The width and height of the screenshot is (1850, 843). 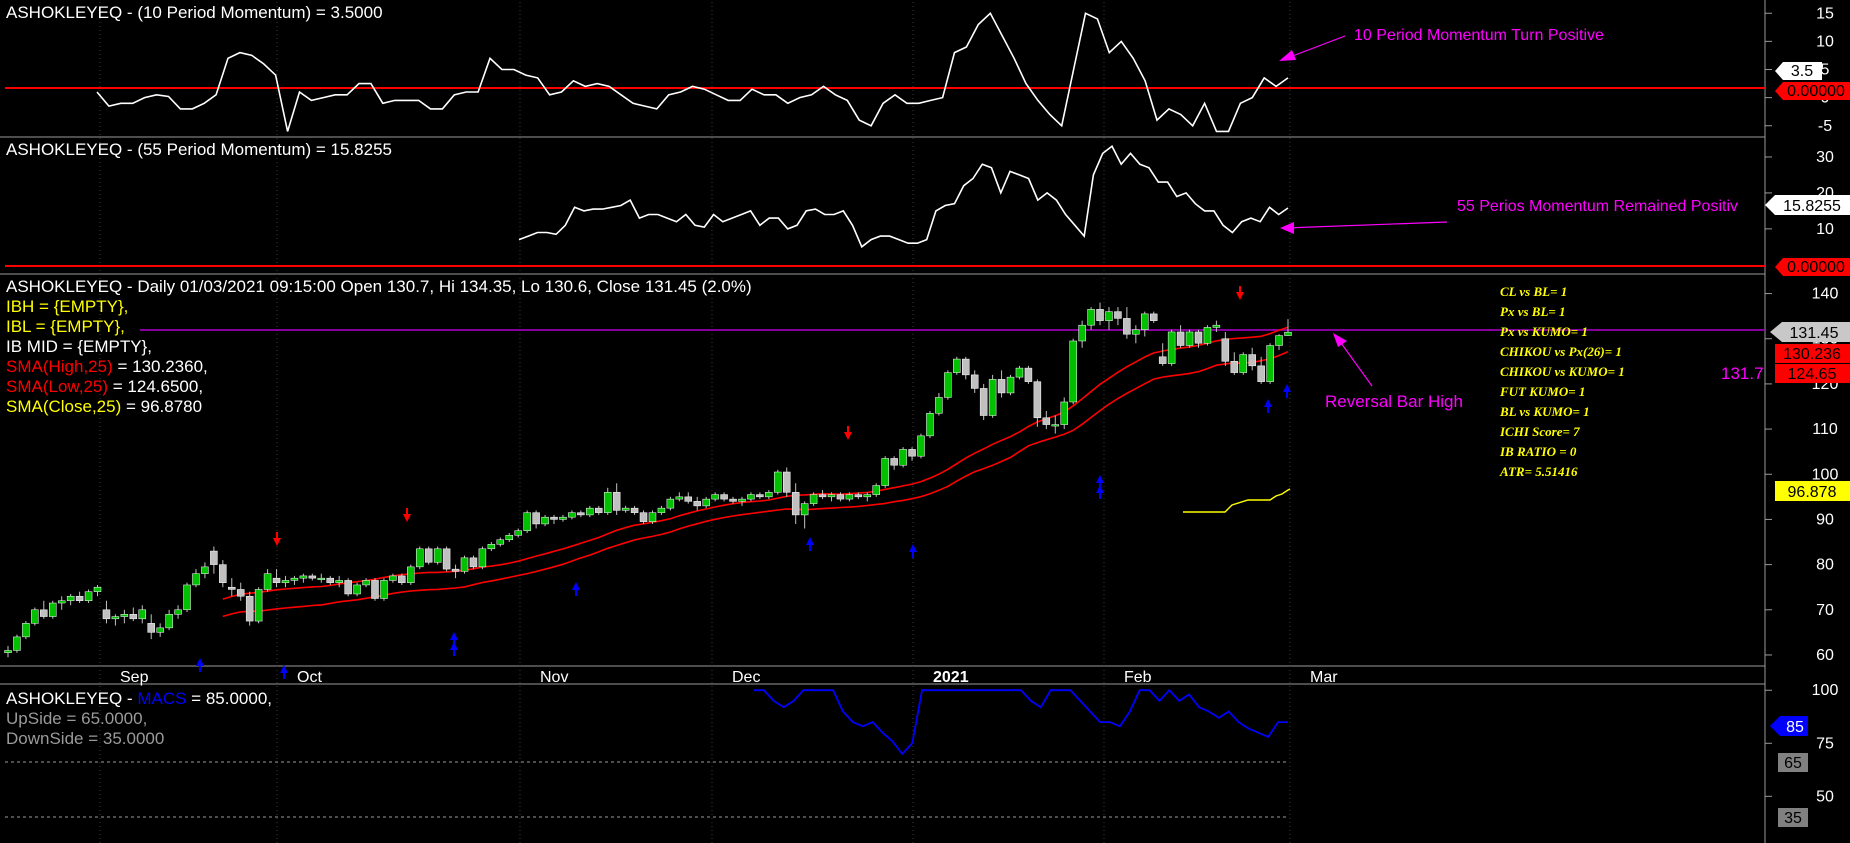 I want to click on month-label: Mar, so click(x=1324, y=677).